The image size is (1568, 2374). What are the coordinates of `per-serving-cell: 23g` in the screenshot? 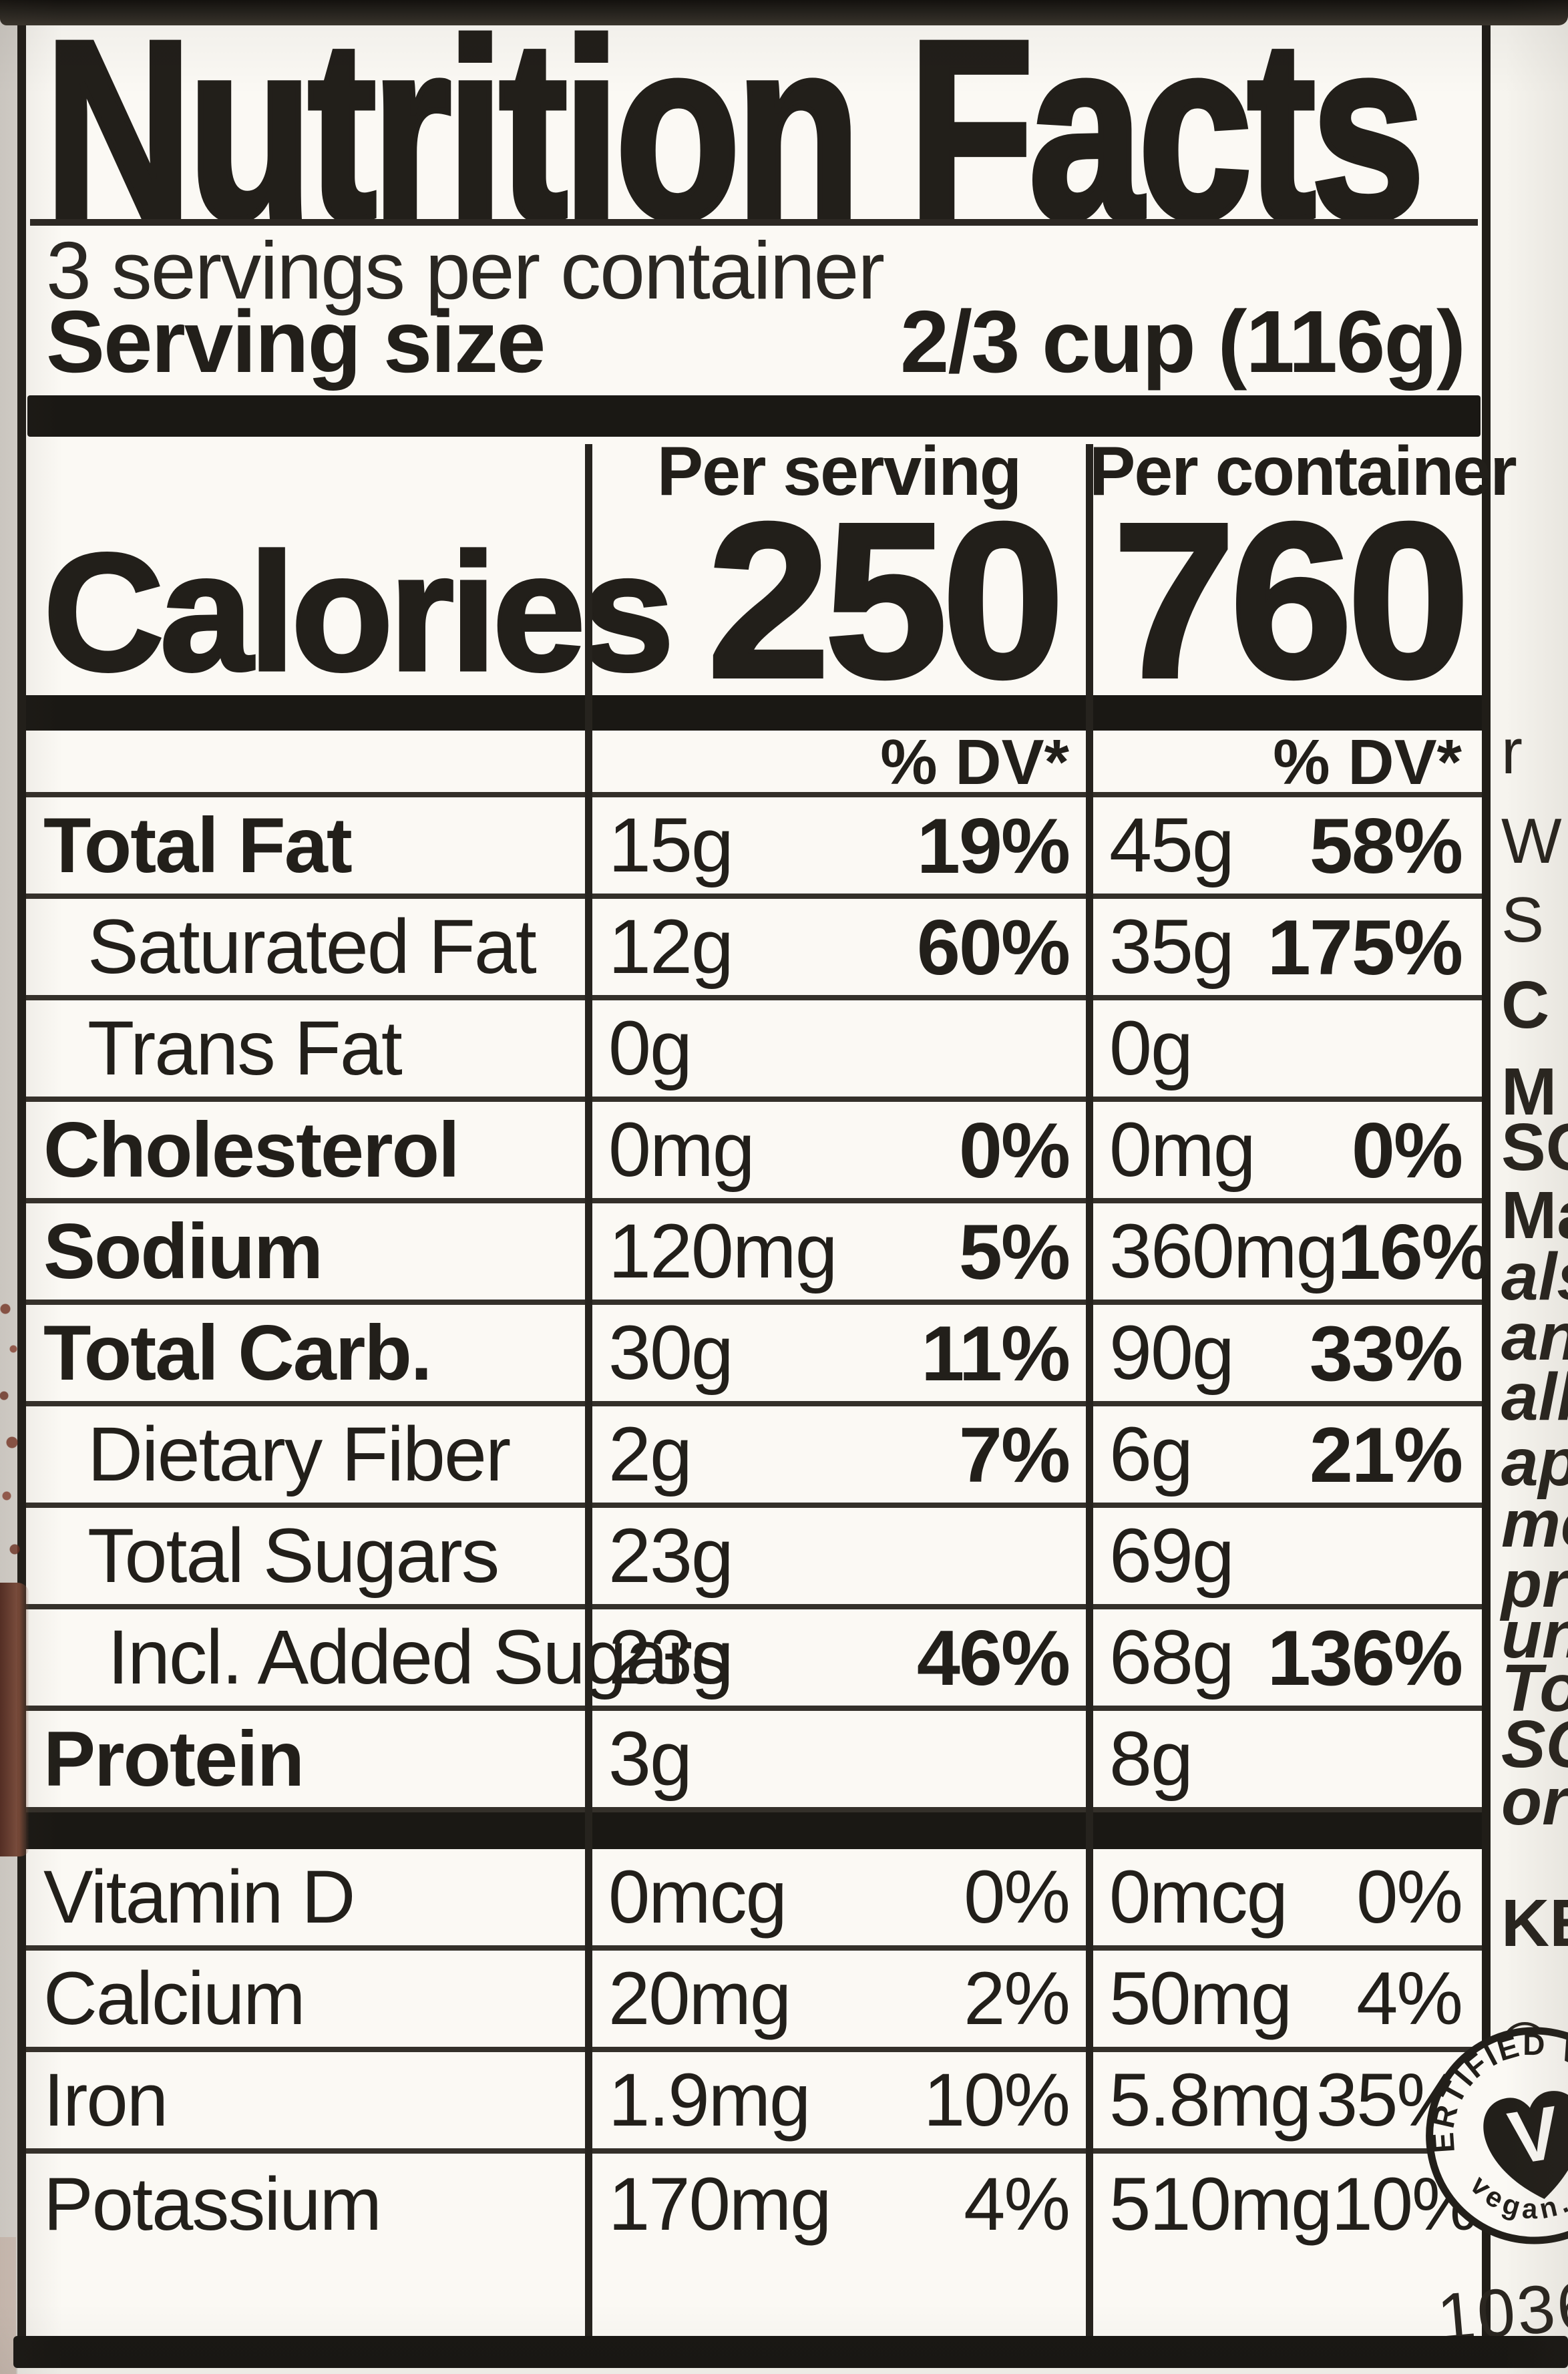 It's located at (838, 1556).